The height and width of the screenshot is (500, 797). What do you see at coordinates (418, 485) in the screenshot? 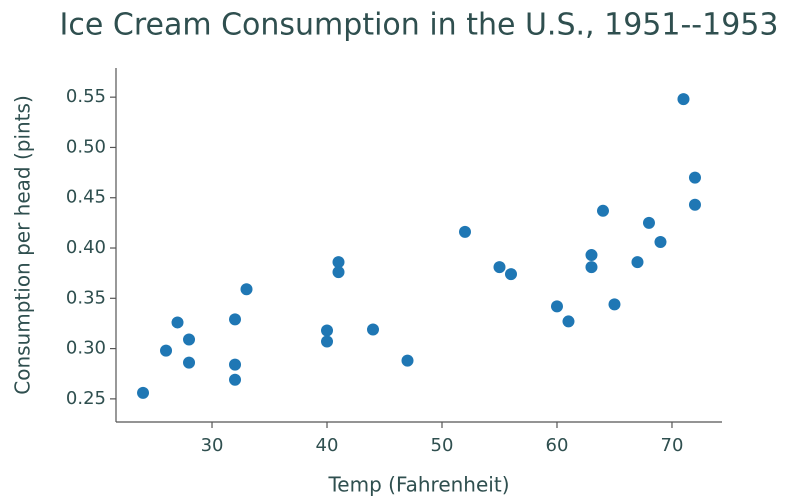
I see `x-axis-label: Temp (Fahrenheit)` at bounding box center [418, 485].